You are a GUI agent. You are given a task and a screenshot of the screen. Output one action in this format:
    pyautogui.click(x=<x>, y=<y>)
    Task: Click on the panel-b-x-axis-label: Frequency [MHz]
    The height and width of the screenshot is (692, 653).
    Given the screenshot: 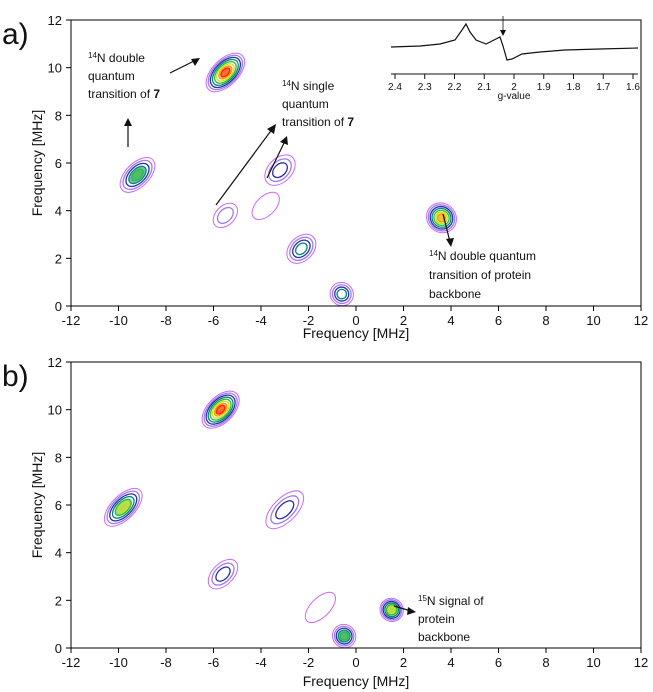 What is the action you would take?
    pyautogui.click(x=356, y=681)
    